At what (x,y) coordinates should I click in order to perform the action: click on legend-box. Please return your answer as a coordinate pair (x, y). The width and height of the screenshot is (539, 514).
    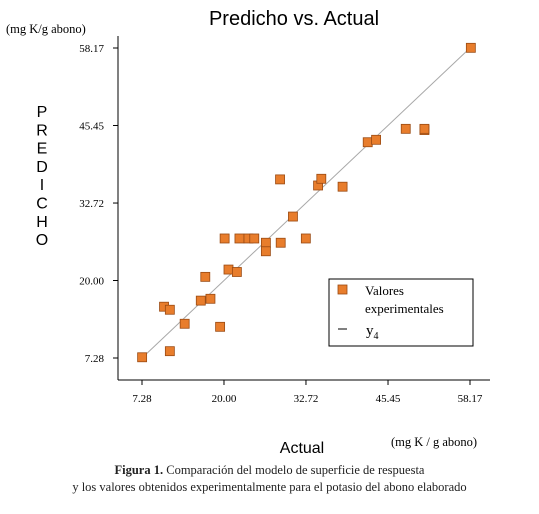
    Looking at the image, I should click on (401, 312).